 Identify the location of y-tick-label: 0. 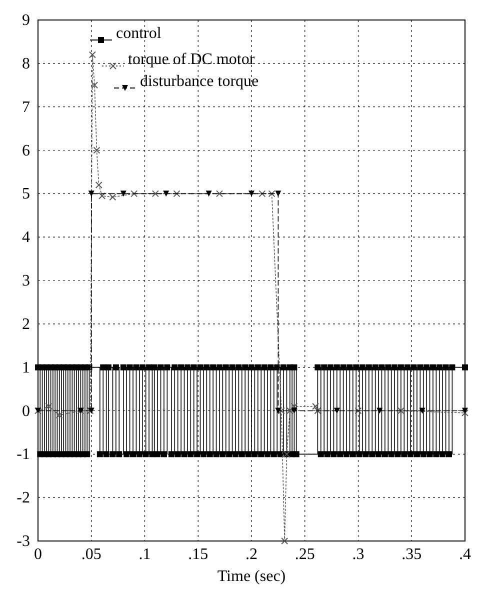
(26, 411).